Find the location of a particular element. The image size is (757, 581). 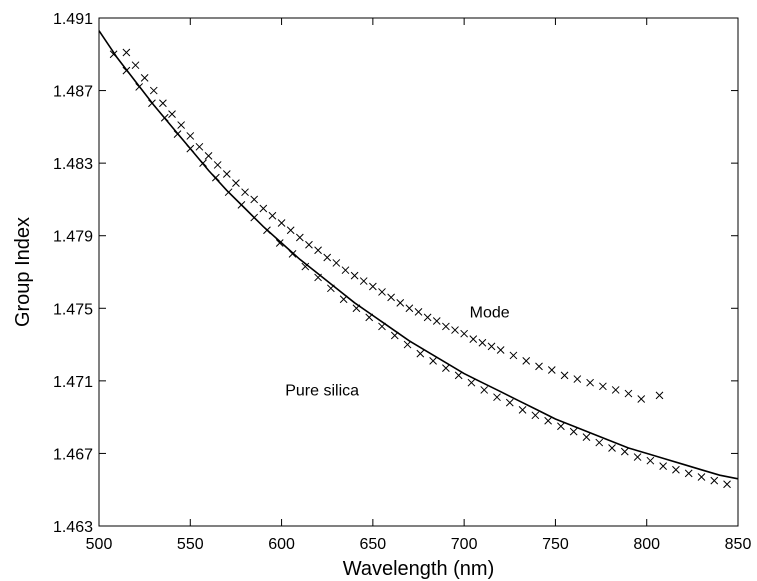

annotation-label: Mode is located at coordinates (490, 312).